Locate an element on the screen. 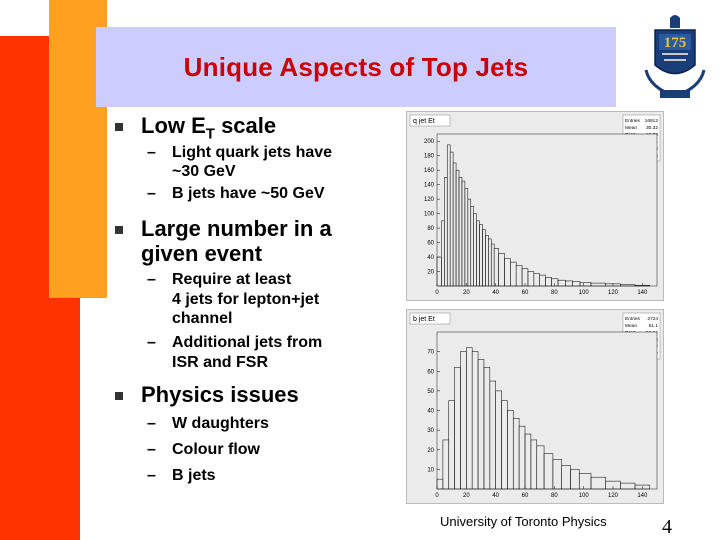 The width and height of the screenshot is (720, 540). histogram-title: q jet Et is located at coordinates (424, 121).